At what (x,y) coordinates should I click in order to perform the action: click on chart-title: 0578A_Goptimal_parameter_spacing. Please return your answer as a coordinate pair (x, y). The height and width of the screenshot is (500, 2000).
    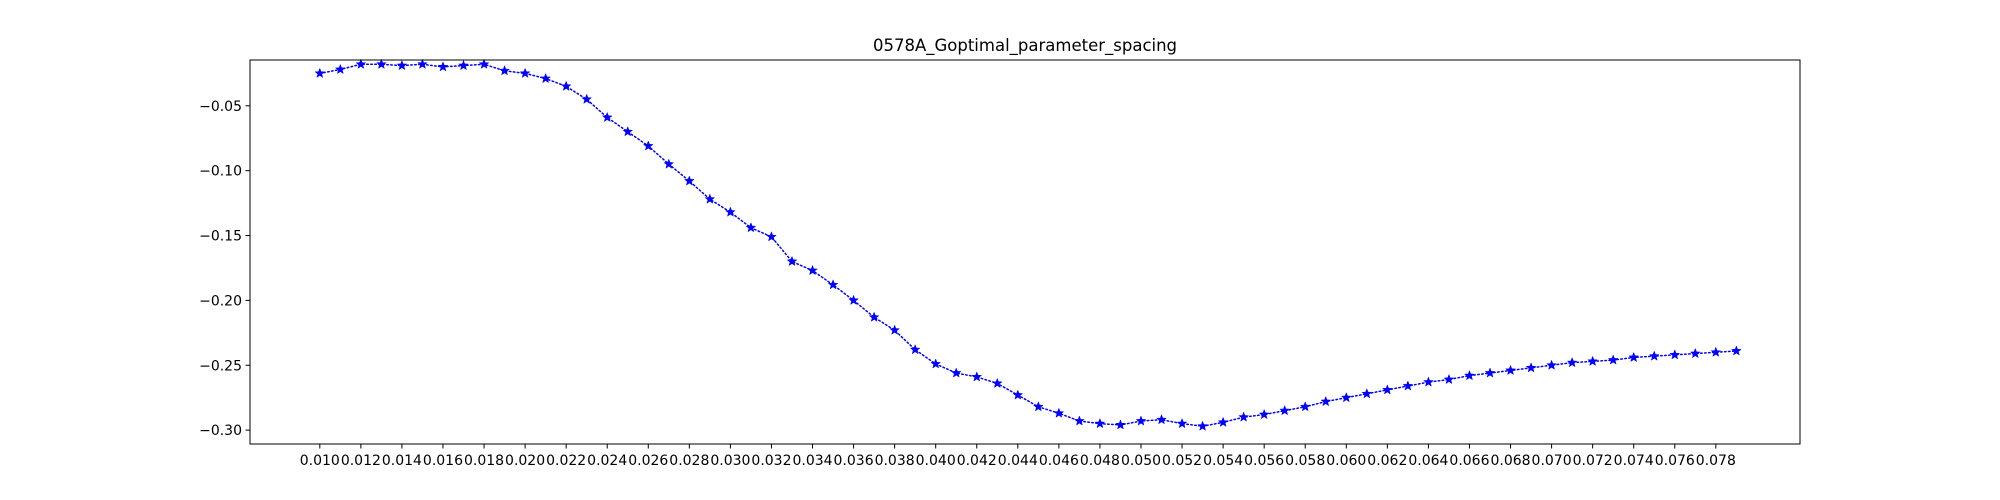
    Looking at the image, I should click on (1025, 46).